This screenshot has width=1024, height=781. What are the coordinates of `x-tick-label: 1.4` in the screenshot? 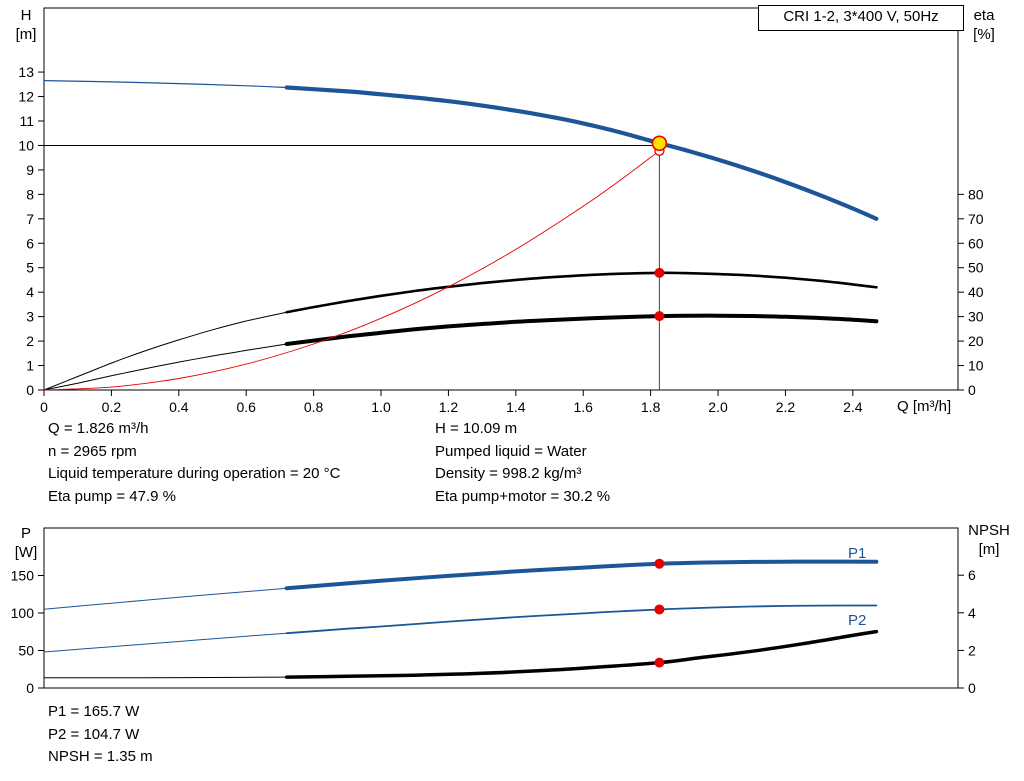 It's located at (516, 407).